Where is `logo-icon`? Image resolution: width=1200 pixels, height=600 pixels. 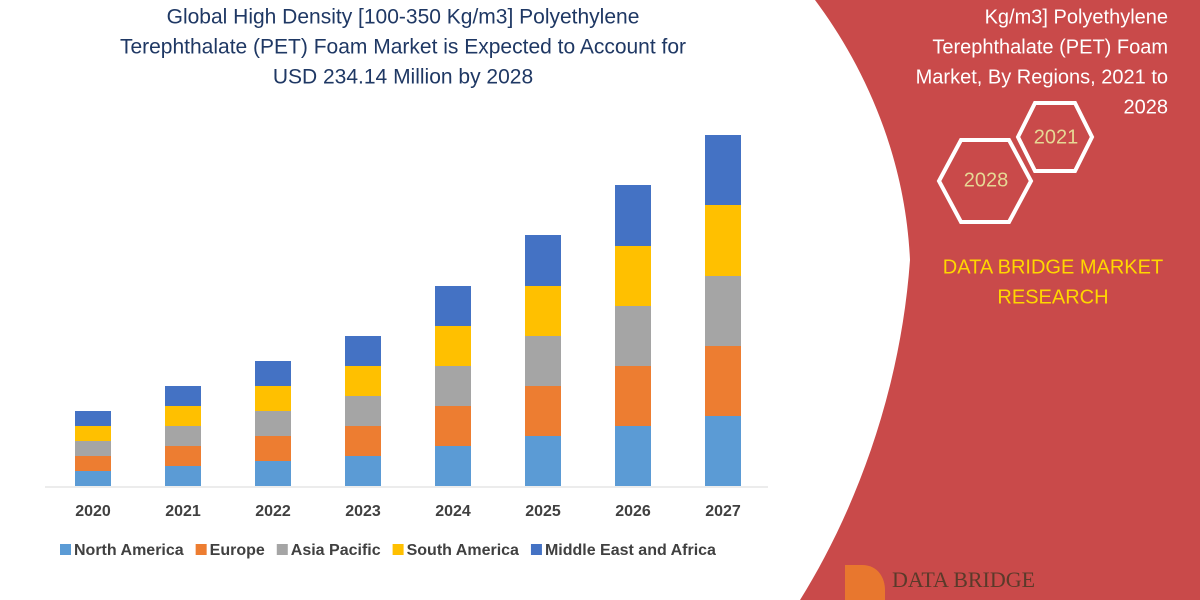
logo-icon is located at coordinates (865, 582).